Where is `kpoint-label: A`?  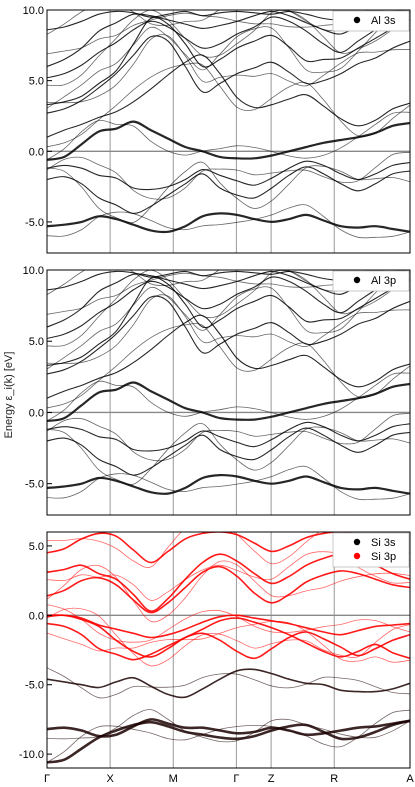 kpoint-label: A is located at coordinates (410, 779).